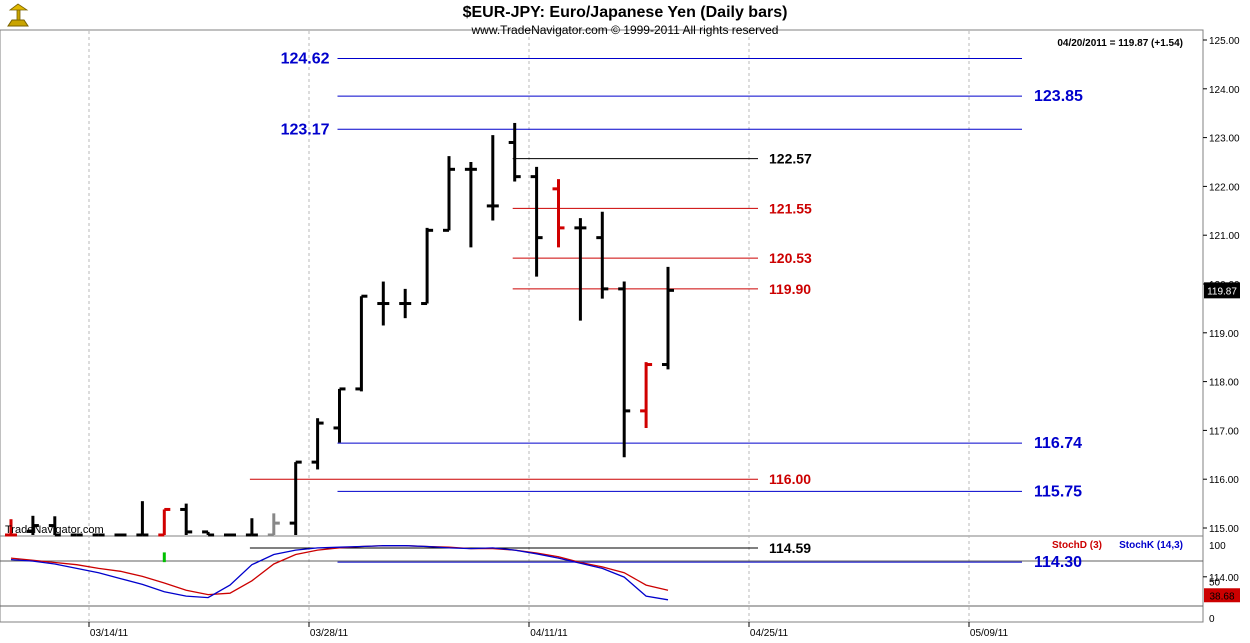 The width and height of the screenshot is (1250, 643). What do you see at coordinates (1058, 491) in the screenshot?
I see `level-label: 115.75` at bounding box center [1058, 491].